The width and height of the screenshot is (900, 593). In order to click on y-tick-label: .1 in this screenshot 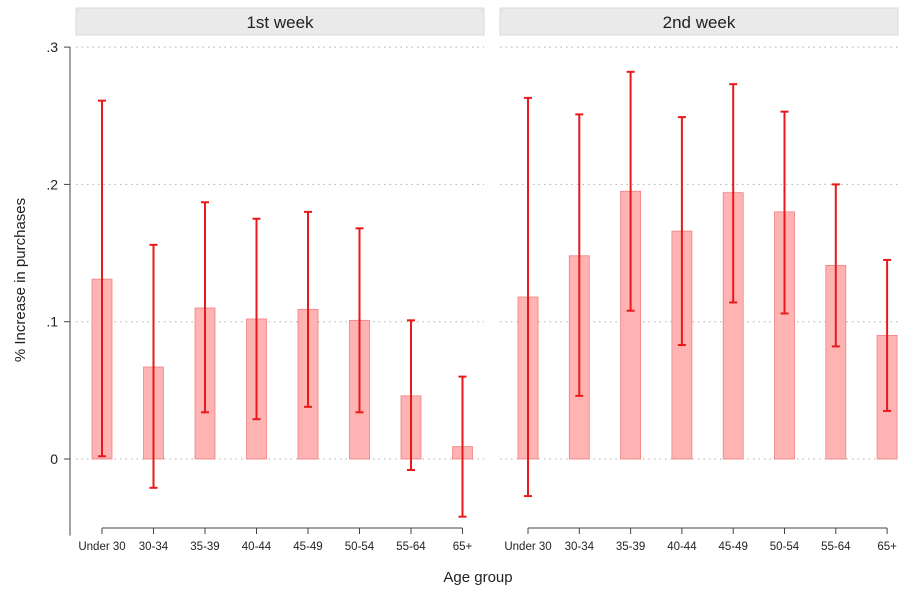, I will do `click(52, 322)`.